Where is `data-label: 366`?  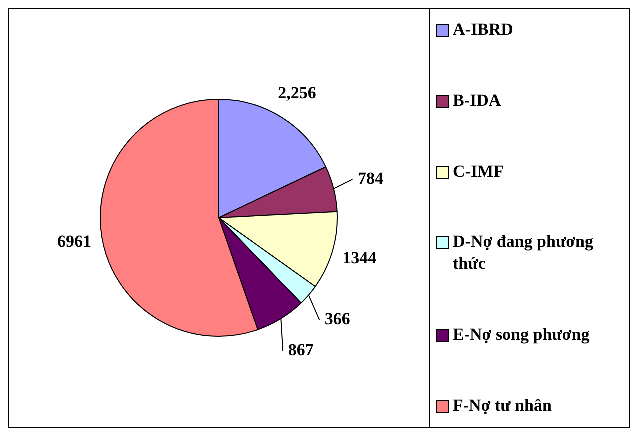 data-label: 366 is located at coordinates (337, 318).